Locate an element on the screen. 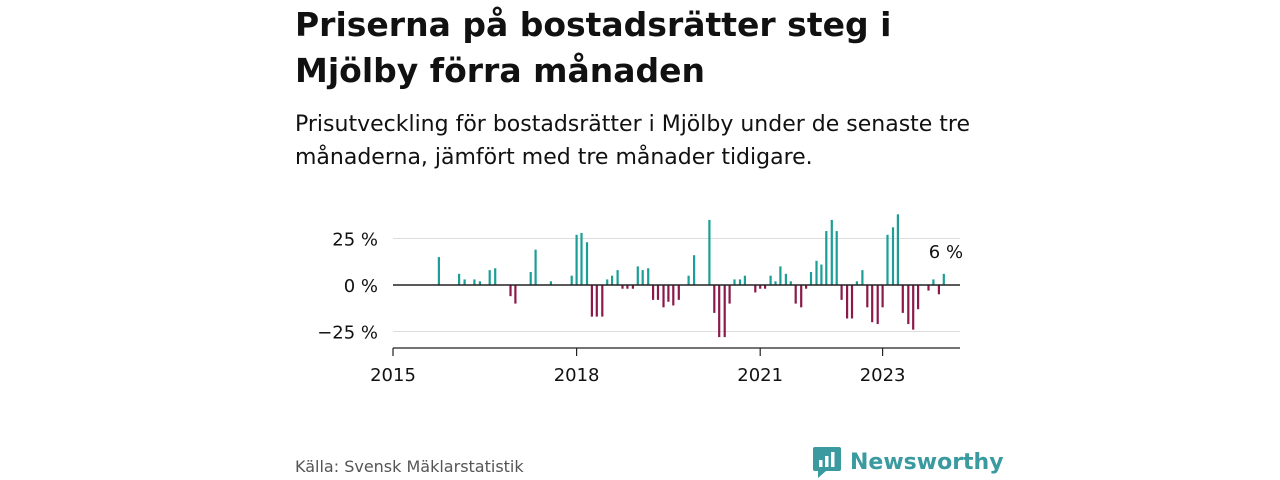 This screenshot has width=1280, height=480. grid-lines is located at coordinates (676, 285).